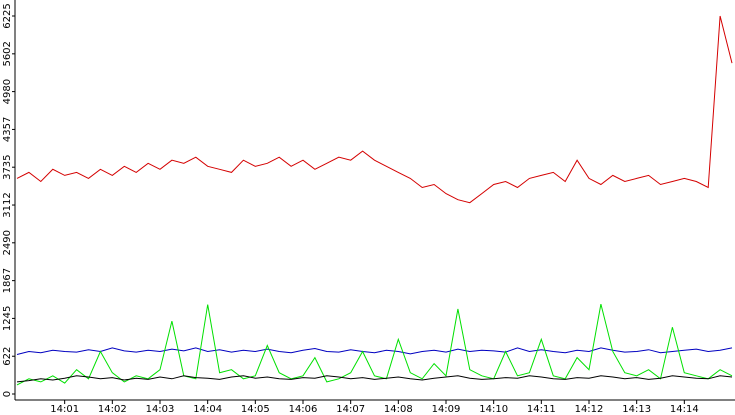 The height and width of the screenshot is (415, 735). What do you see at coordinates (398, 409) in the screenshot?
I see `x-tick-label: 14:08` at bounding box center [398, 409].